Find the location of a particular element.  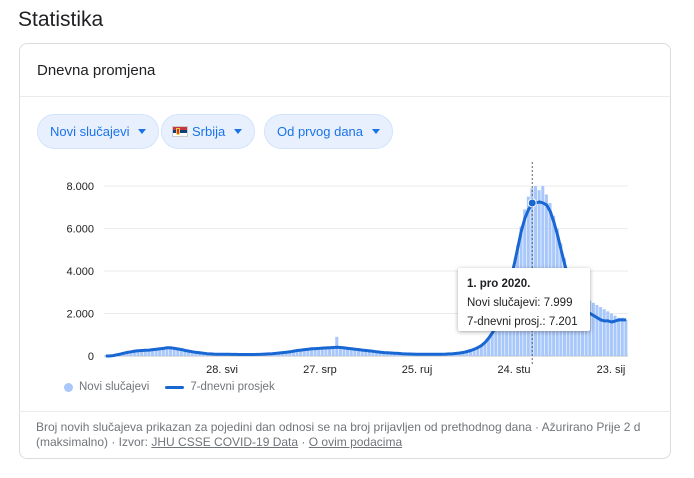

country-dropdown-label: Srbija is located at coordinates (209, 131).